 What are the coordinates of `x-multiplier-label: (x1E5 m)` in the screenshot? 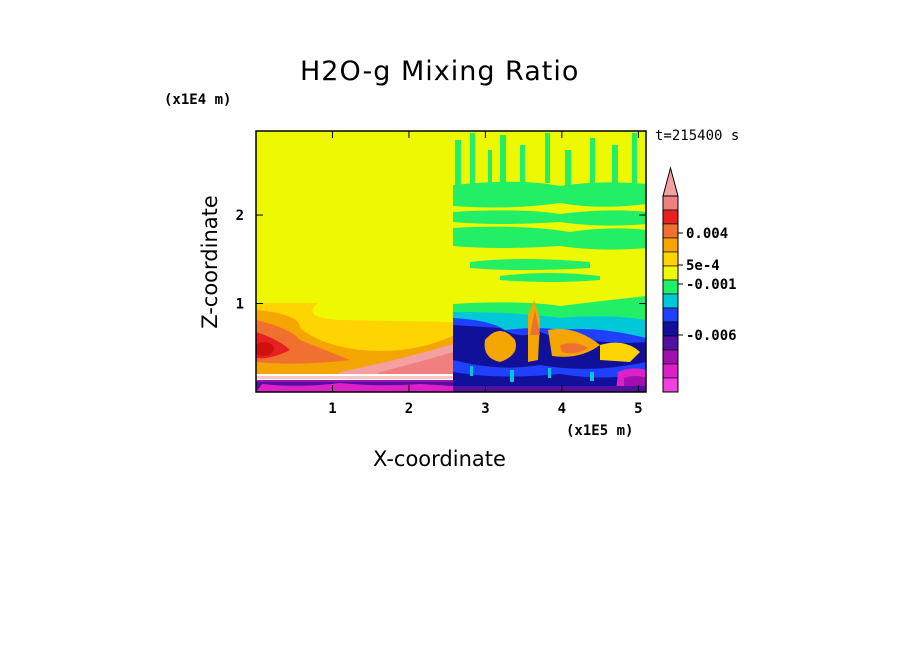 It's located at (600, 431).